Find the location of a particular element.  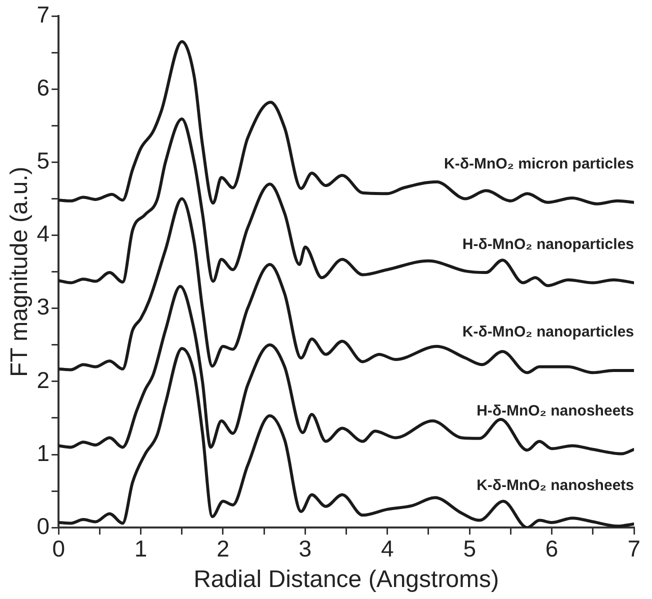

x-axis-title: Radial Distance (Angstroms) is located at coordinates (347, 580).